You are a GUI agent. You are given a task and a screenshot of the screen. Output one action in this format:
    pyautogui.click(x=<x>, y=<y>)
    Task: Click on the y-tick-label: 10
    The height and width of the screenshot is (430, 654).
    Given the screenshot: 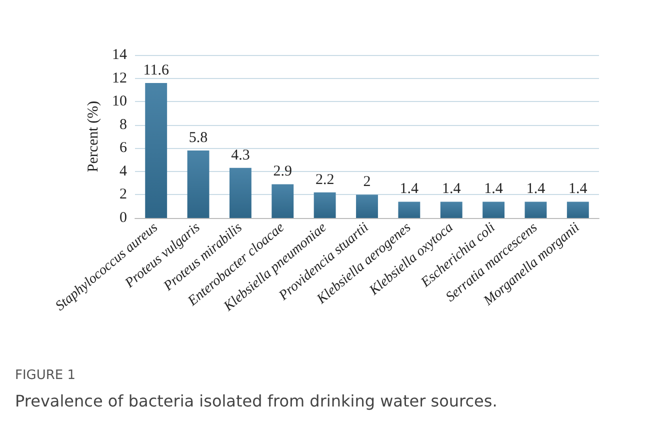 What is the action you would take?
    pyautogui.click(x=119, y=102)
    